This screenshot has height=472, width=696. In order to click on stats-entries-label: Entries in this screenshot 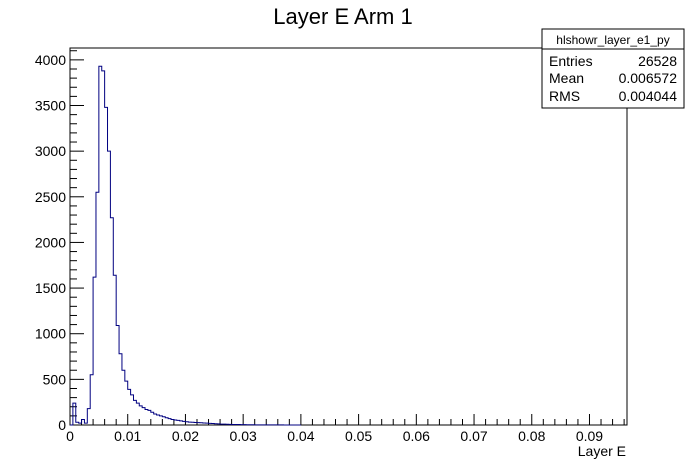, I will do `click(571, 61)`.